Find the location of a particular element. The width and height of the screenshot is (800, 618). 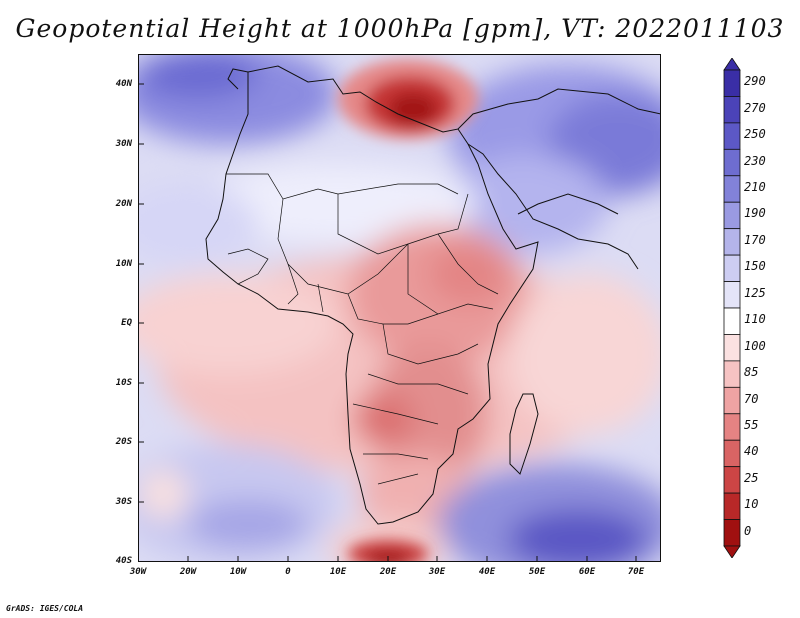

lon-label-0: 0 is located at coordinates (288, 572).